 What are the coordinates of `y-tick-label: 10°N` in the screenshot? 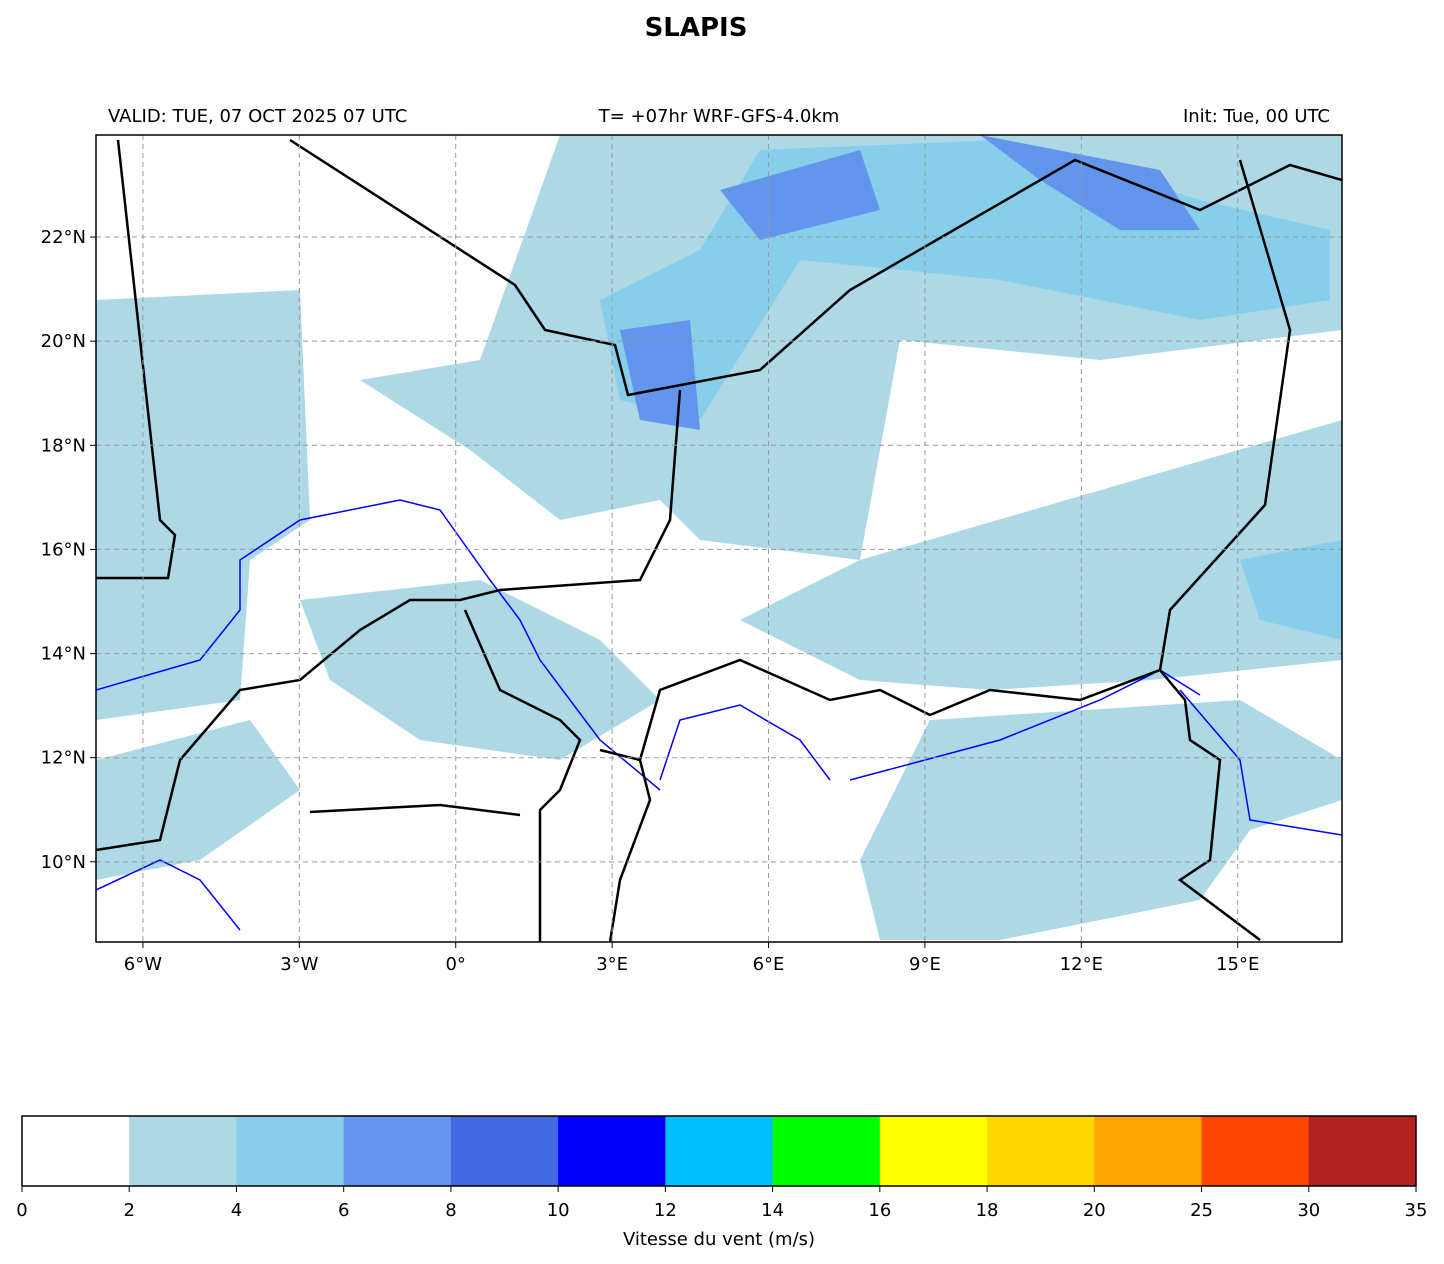 It's located at (63, 862).